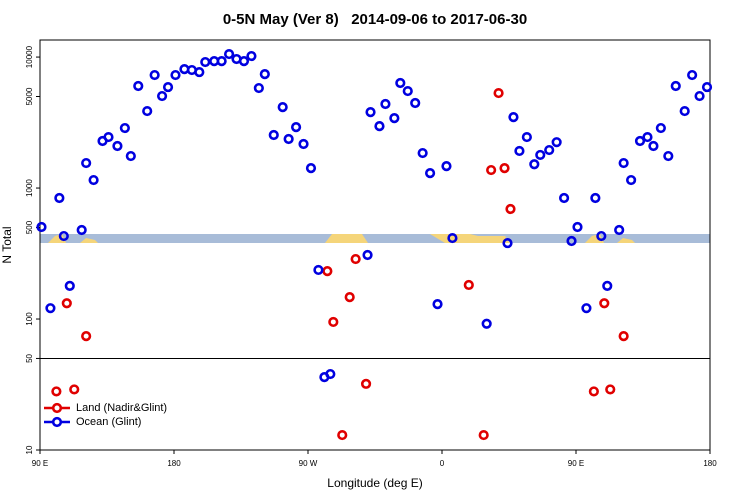 The width and height of the screenshot is (750, 500). Describe the element at coordinates (29, 449) in the screenshot. I see `y-tick-label: 10` at that location.